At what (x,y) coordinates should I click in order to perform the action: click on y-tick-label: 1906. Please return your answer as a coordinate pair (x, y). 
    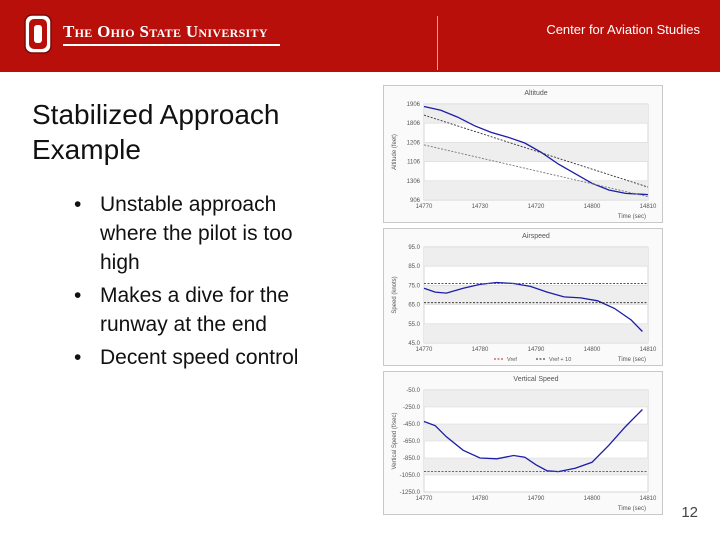
    Looking at the image, I should click on (414, 105).